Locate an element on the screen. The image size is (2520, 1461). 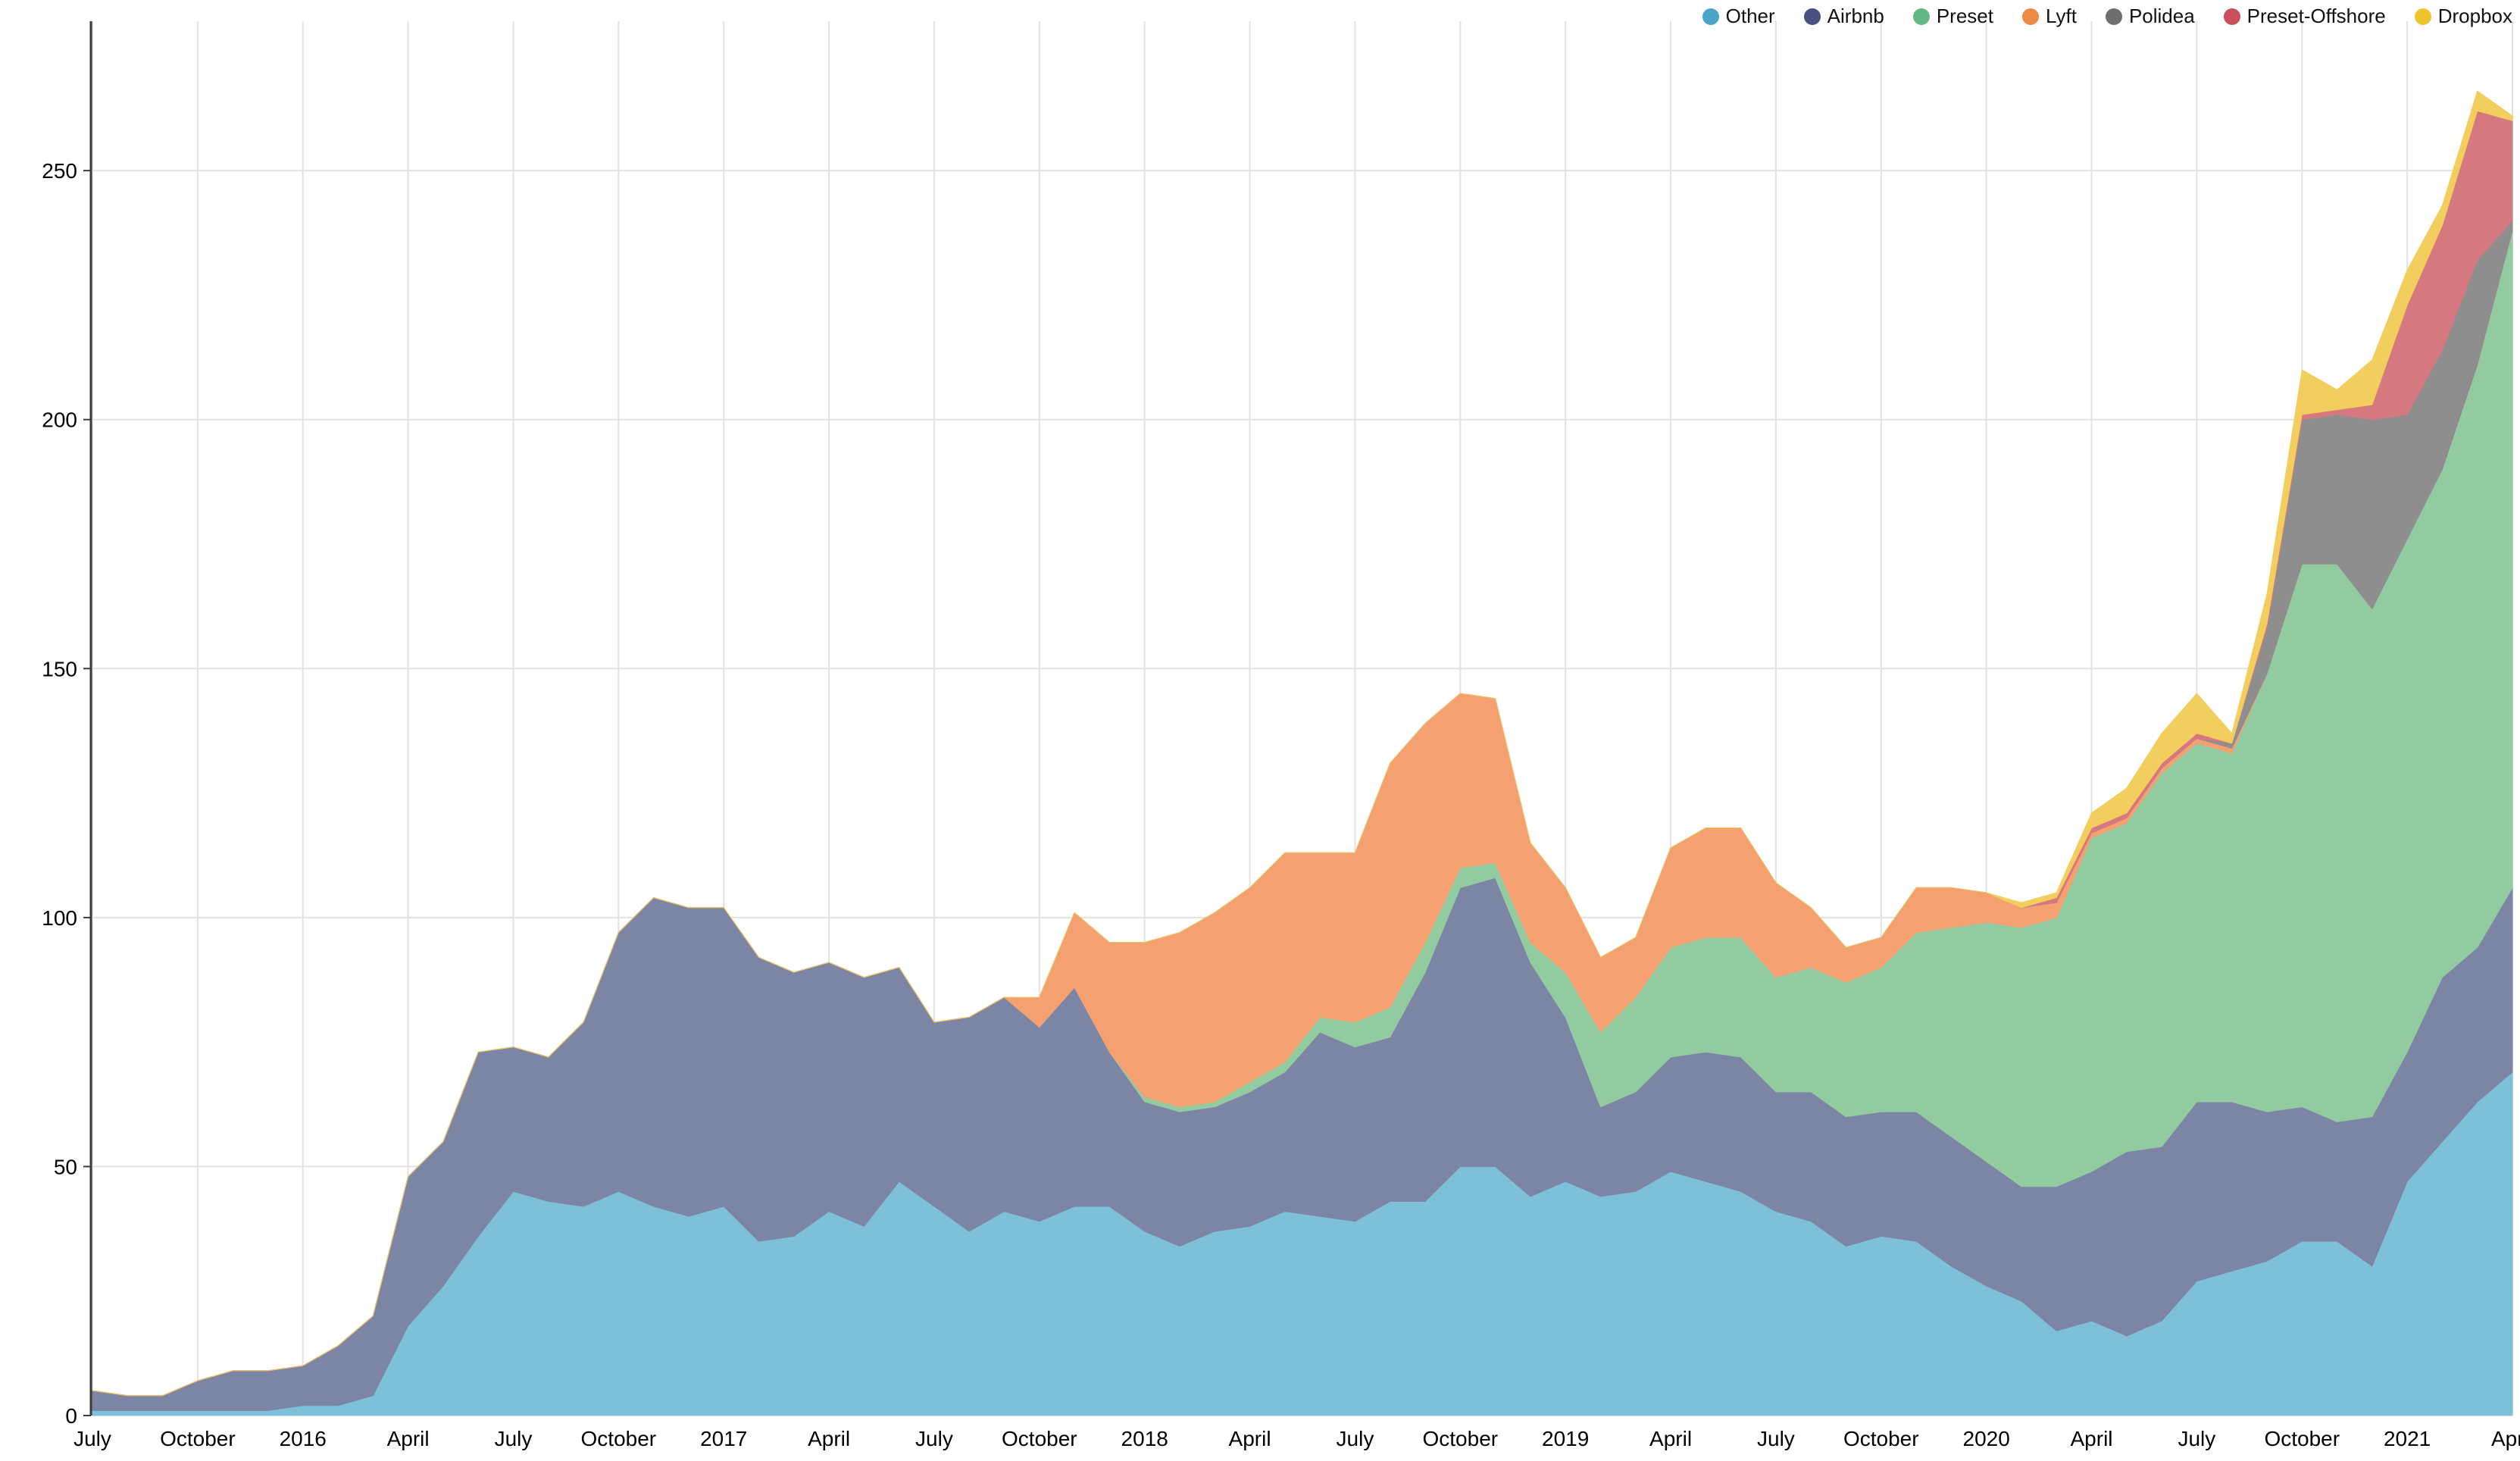
legend-dot-lyft is located at coordinates (2030, 17).